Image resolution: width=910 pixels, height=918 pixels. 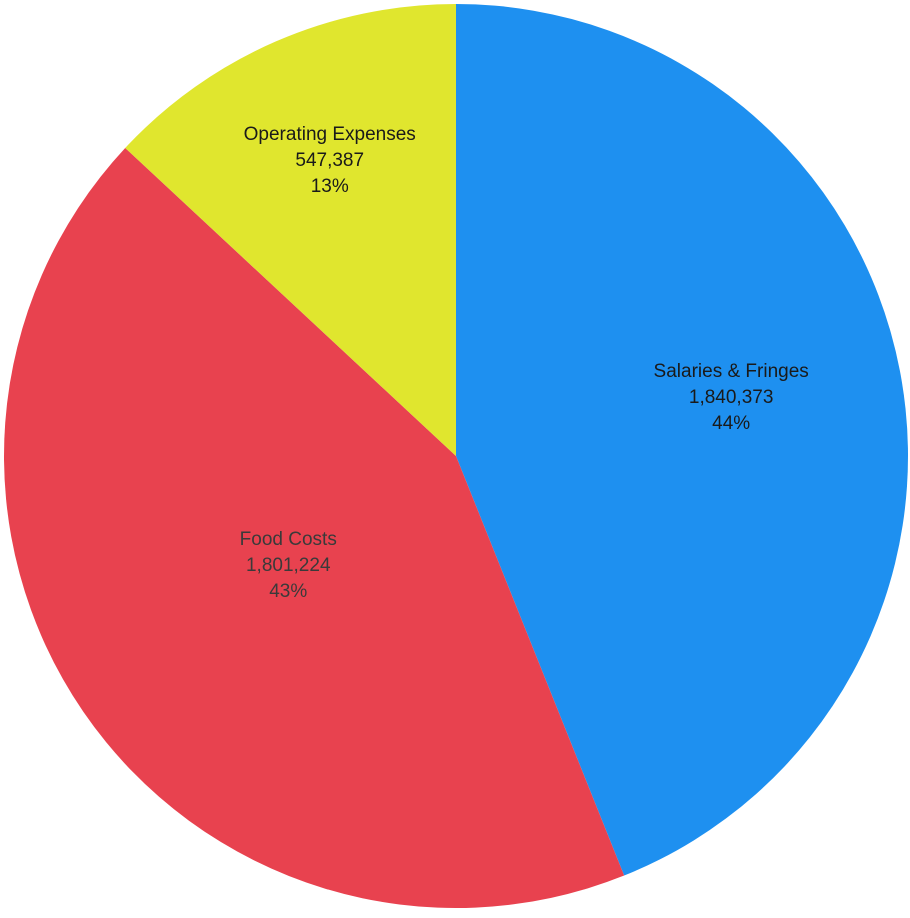 What do you see at coordinates (330, 134) in the screenshot?
I see `slice-label-name: Operating Expenses` at bounding box center [330, 134].